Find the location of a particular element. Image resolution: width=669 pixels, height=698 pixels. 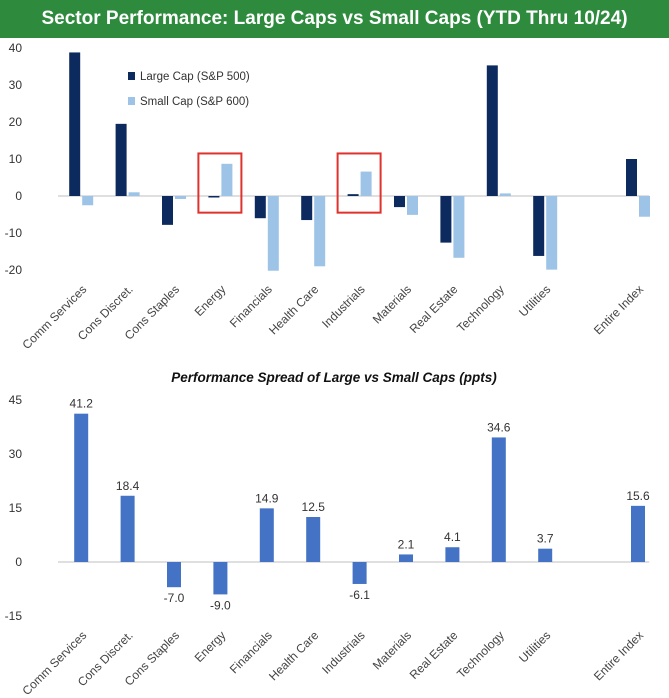

large-cap-bar-technology is located at coordinates (492, 130).